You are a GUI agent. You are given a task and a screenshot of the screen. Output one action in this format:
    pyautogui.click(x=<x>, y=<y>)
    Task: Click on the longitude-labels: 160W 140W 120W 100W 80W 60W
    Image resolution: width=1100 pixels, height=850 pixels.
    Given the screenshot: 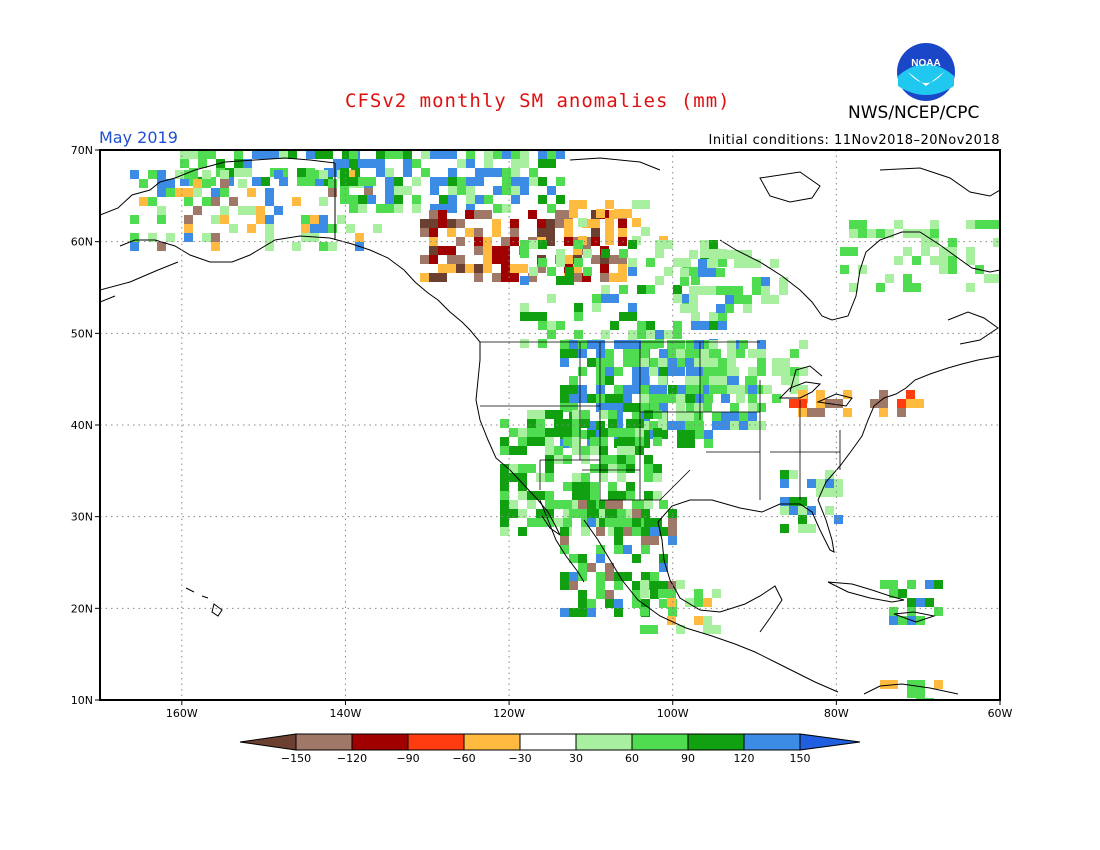 What is the action you would take?
    pyautogui.click(x=589, y=710)
    